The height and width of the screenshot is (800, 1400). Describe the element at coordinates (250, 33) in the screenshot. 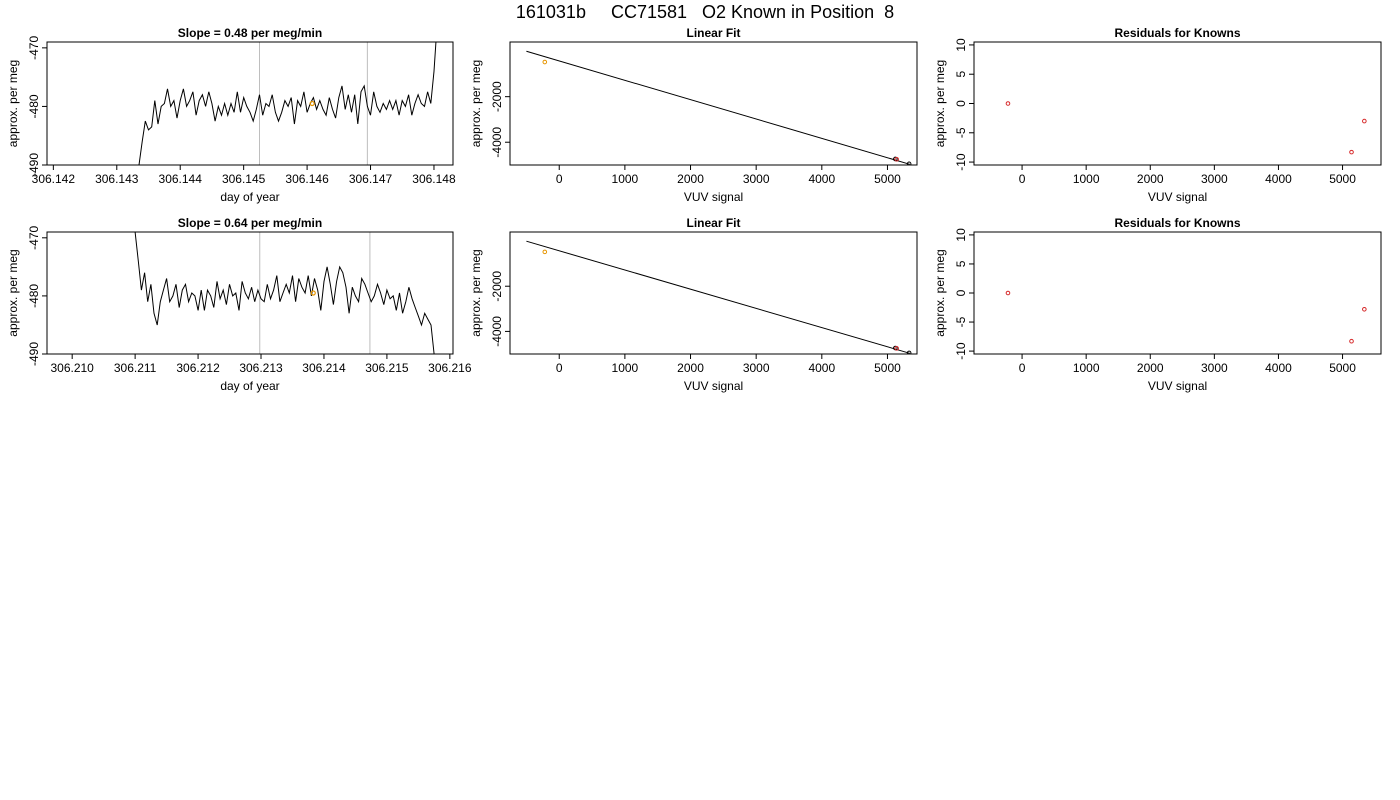

I see `panel-title: Slope = 0.48 per meg/min` at that location.